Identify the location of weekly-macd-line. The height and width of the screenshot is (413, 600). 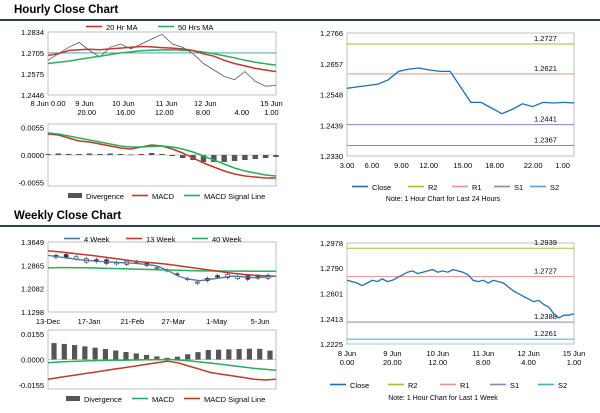
(162, 370).